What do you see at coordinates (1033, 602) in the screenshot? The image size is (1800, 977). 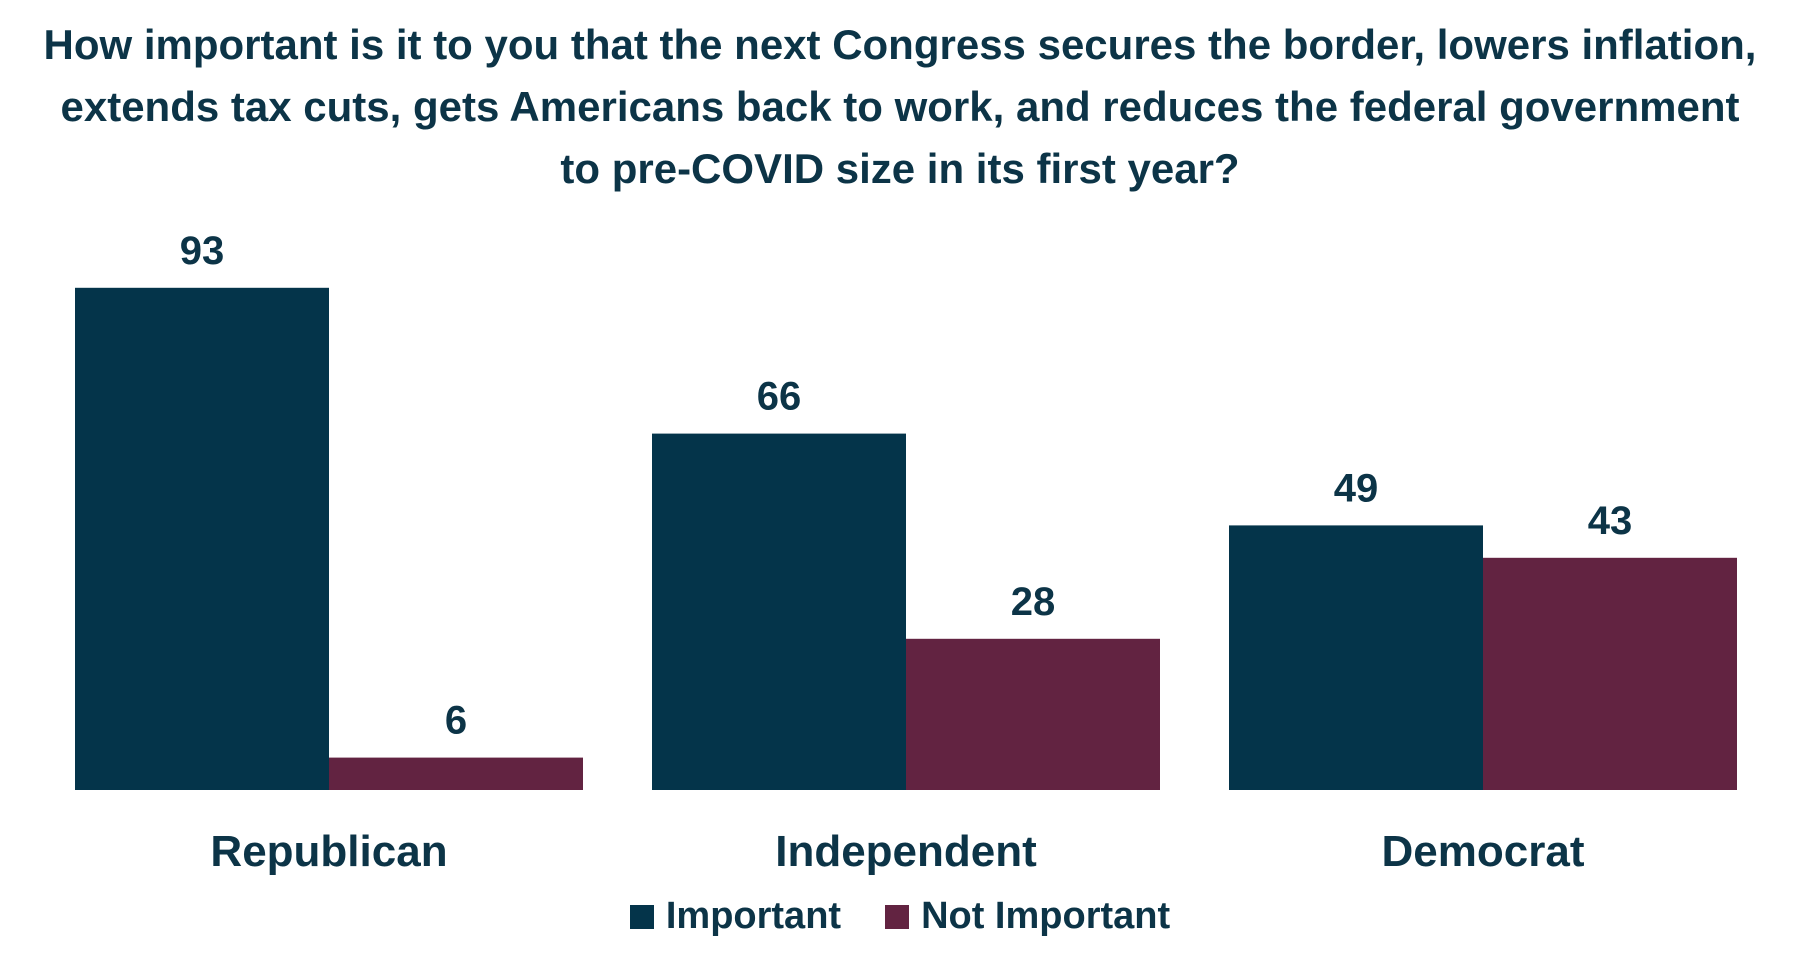 I see `data-label-independent-not-important: 28` at bounding box center [1033, 602].